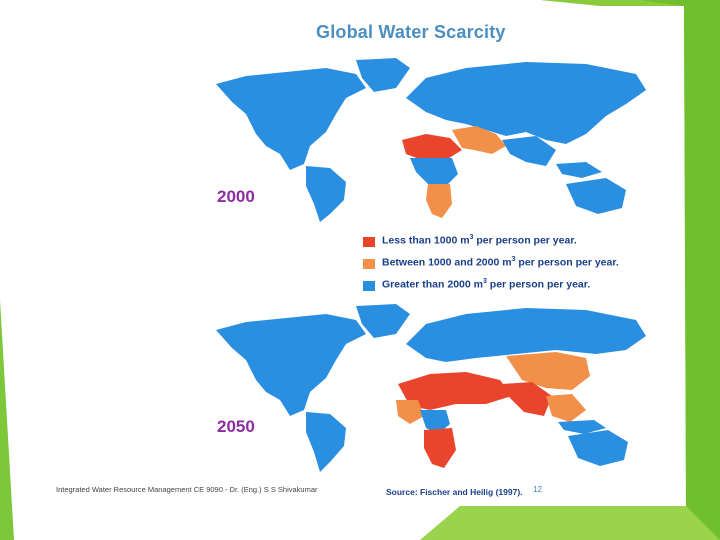 The image size is (720, 540). What do you see at coordinates (479, 240) in the screenshot?
I see `legend-label-low: Less than 1000 m3 per person per year.` at bounding box center [479, 240].